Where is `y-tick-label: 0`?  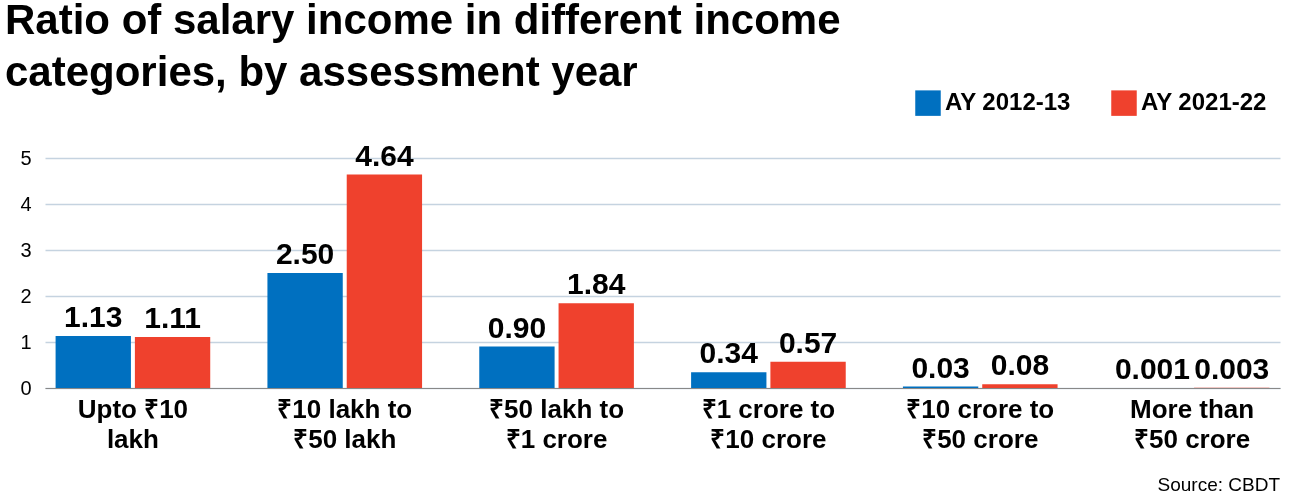
y-tick-label: 0 is located at coordinates (26, 387).